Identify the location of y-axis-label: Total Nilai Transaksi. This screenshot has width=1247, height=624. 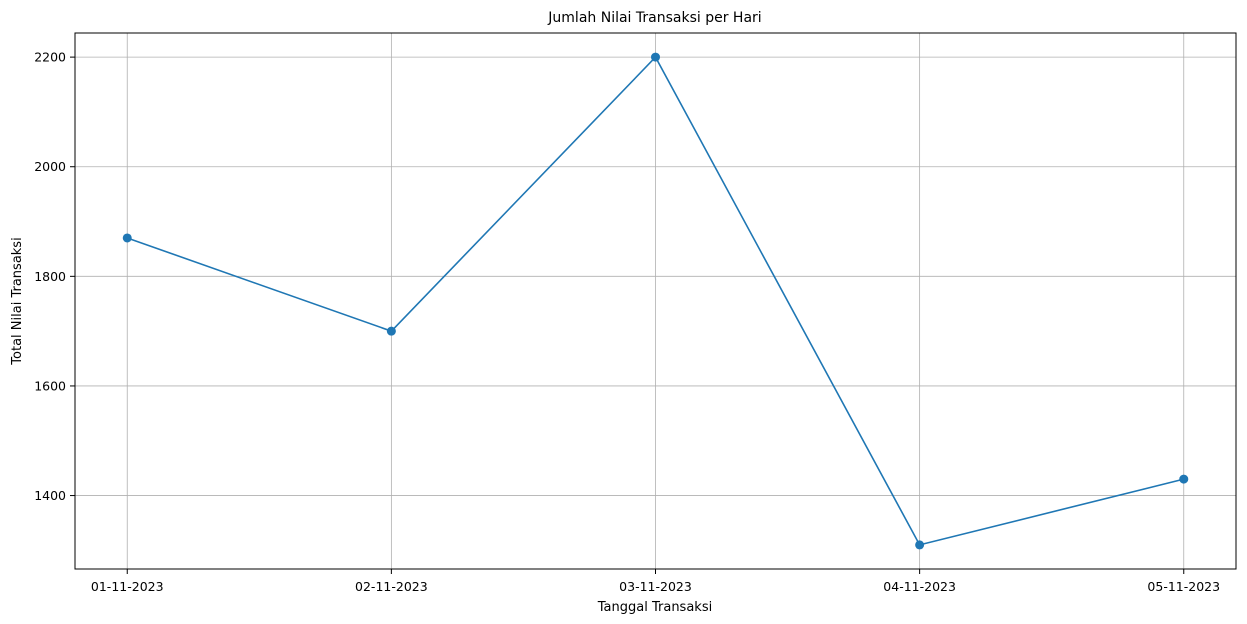
(17, 301).